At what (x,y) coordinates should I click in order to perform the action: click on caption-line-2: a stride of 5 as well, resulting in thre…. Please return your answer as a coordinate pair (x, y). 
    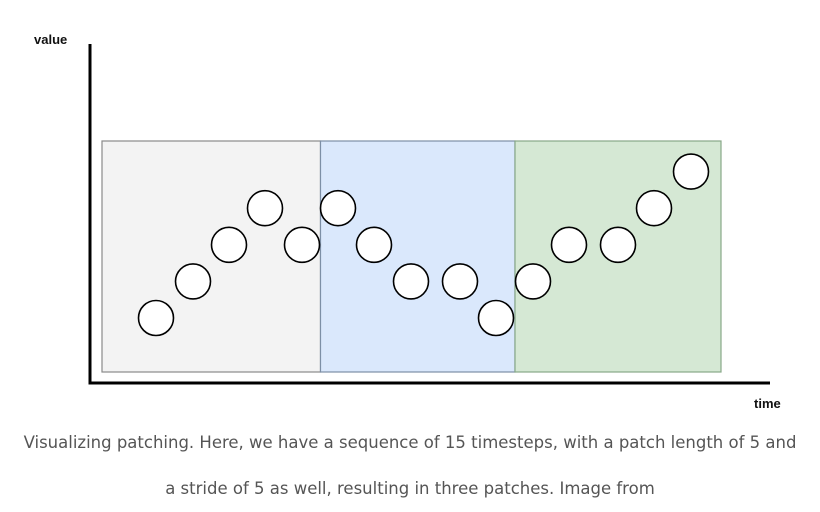
    Looking at the image, I should click on (410, 488).